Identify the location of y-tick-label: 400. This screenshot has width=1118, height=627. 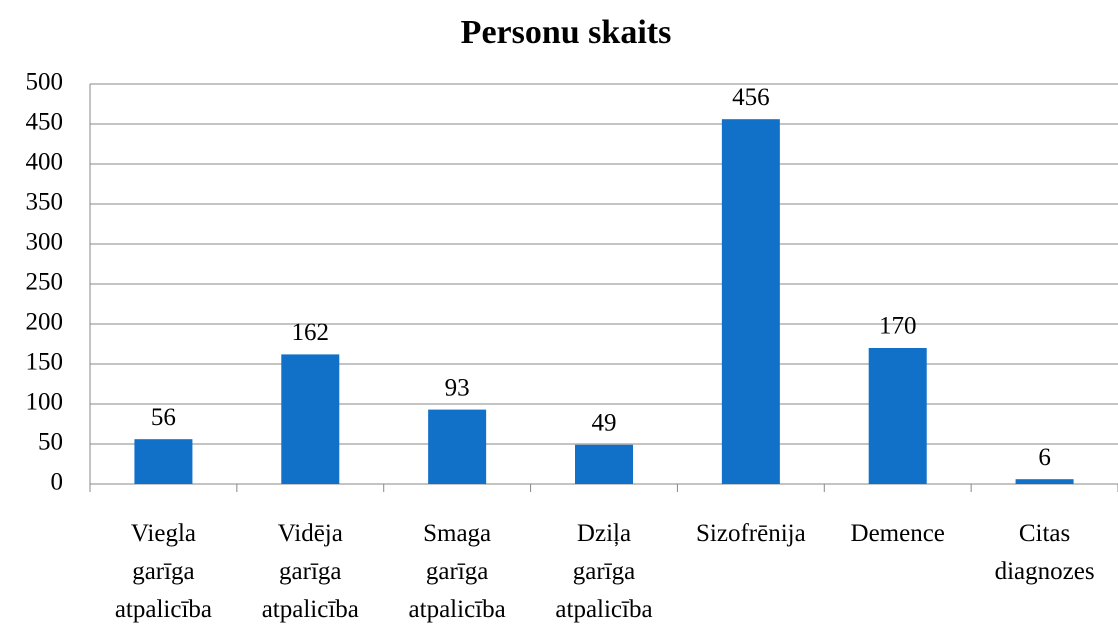
(45, 162).